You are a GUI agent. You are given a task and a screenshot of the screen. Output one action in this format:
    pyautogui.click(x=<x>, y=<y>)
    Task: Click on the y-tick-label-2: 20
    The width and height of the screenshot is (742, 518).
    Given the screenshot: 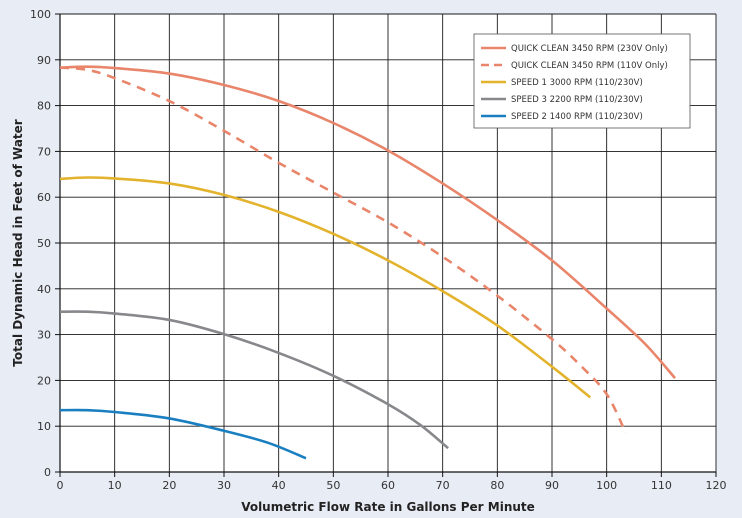 What is the action you would take?
    pyautogui.click(x=44, y=380)
    